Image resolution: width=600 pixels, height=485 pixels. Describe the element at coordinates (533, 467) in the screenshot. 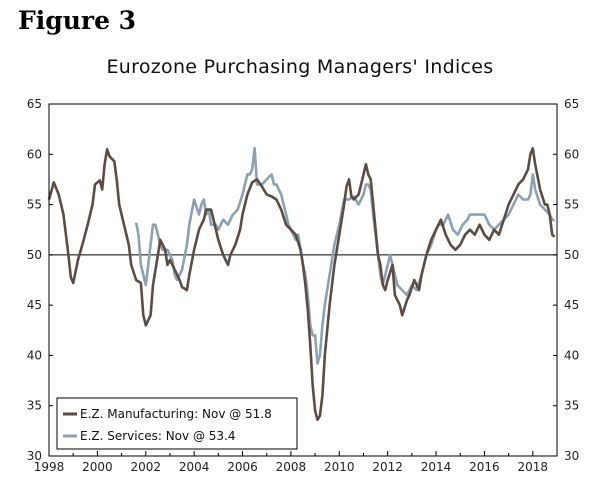

I see `x-tick-label: 2018` at that location.